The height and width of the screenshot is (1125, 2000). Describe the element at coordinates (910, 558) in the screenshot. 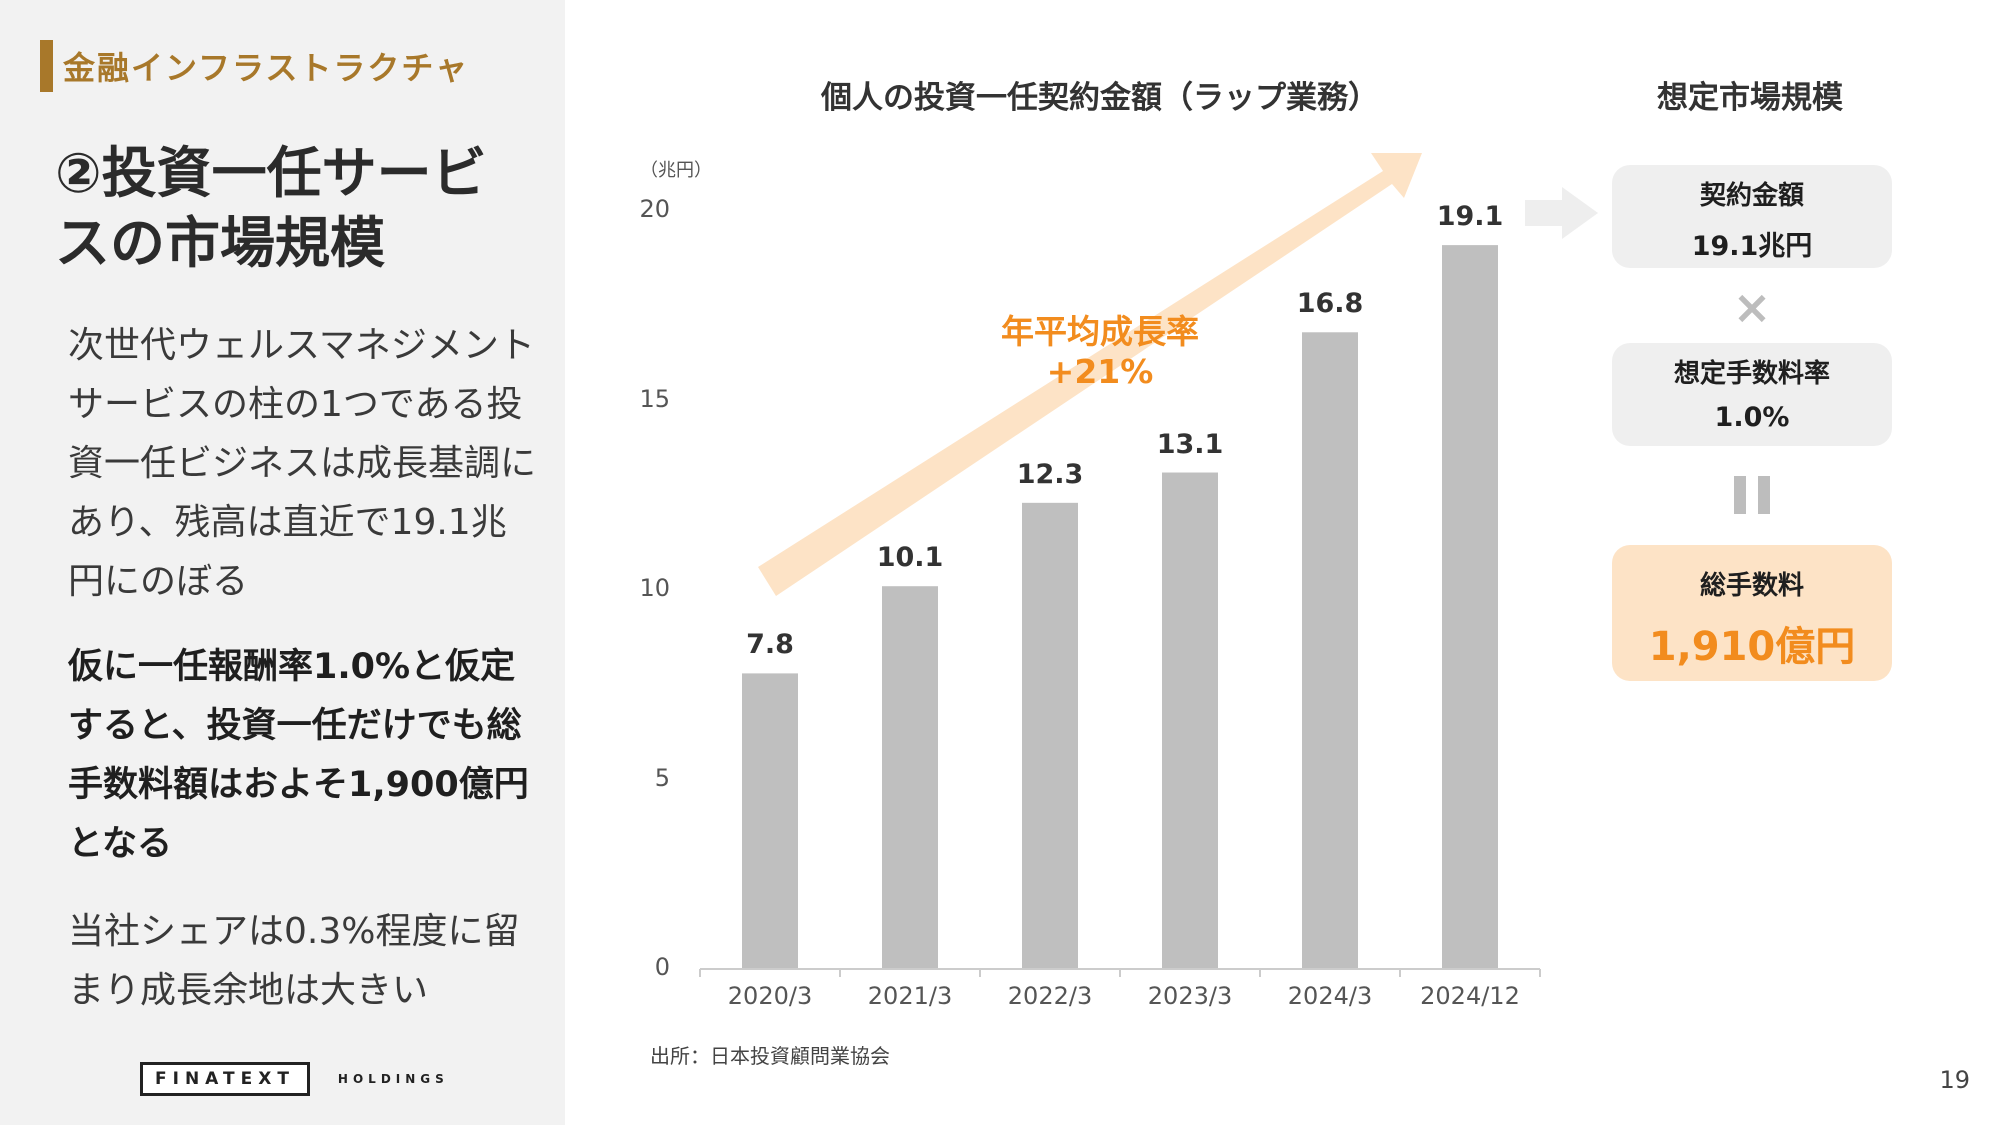

I see `bar-value-label: 10.1` at that location.